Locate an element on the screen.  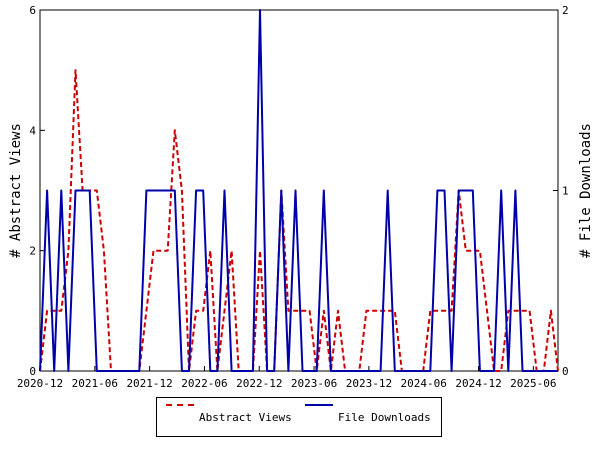
left-tick-label: 4 is located at coordinates (32, 130).